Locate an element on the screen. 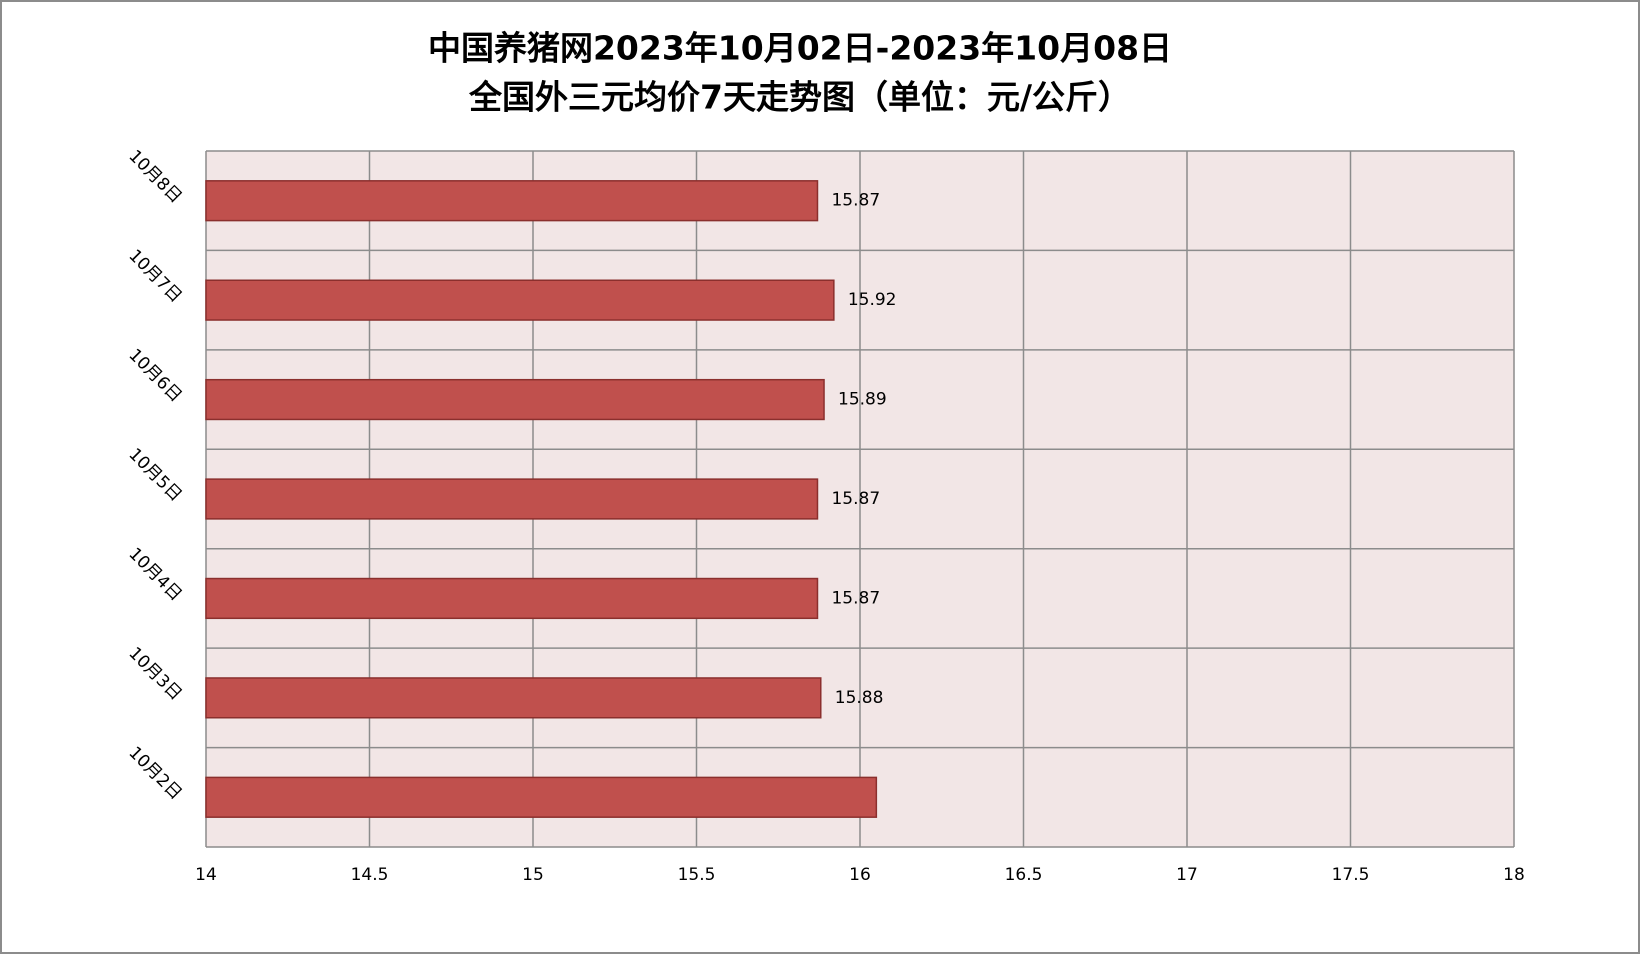 The width and height of the screenshot is (1640, 954). data-label: 15.88 is located at coordinates (859, 698).